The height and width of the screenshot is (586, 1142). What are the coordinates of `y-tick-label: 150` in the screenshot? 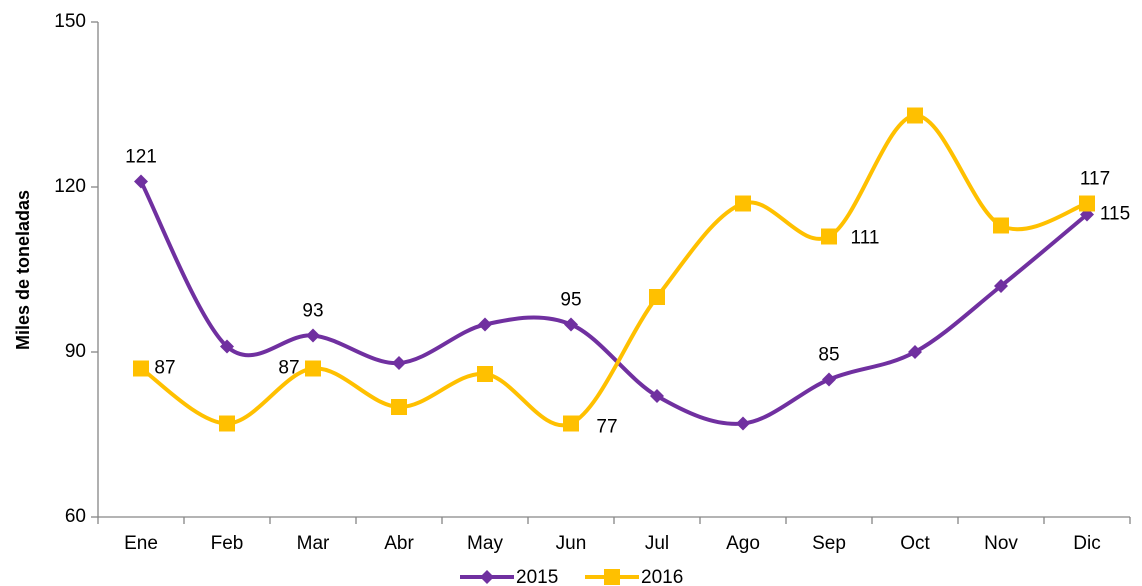 It's located at (70, 21).